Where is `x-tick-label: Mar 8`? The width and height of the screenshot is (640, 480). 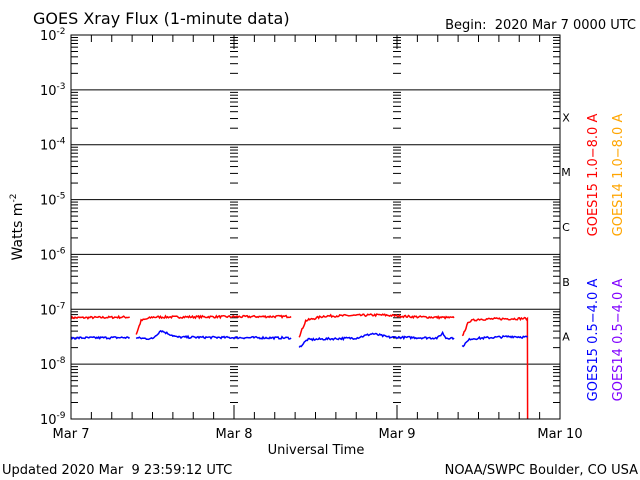 x-tick-label: Mar 8 is located at coordinates (234, 434).